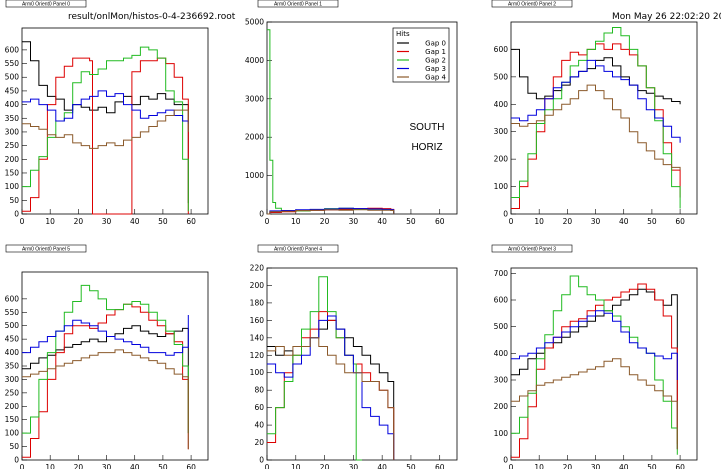 The width and height of the screenshot is (721, 469). What do you see at coordinates (259, 442) in the screenshot?
I see `y-tick-label: 20` at bounding box center [259, 442].